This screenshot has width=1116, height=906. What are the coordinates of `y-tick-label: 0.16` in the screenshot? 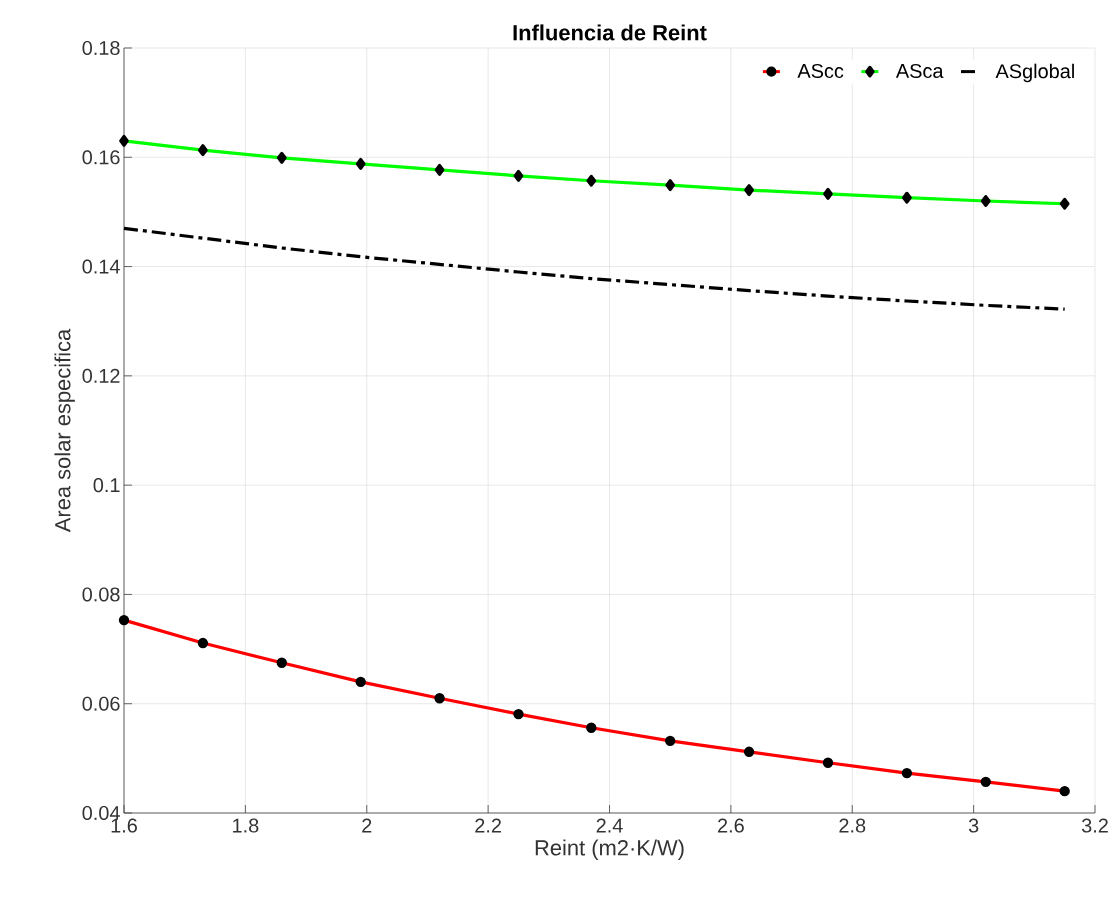 It's located at (101, 157).